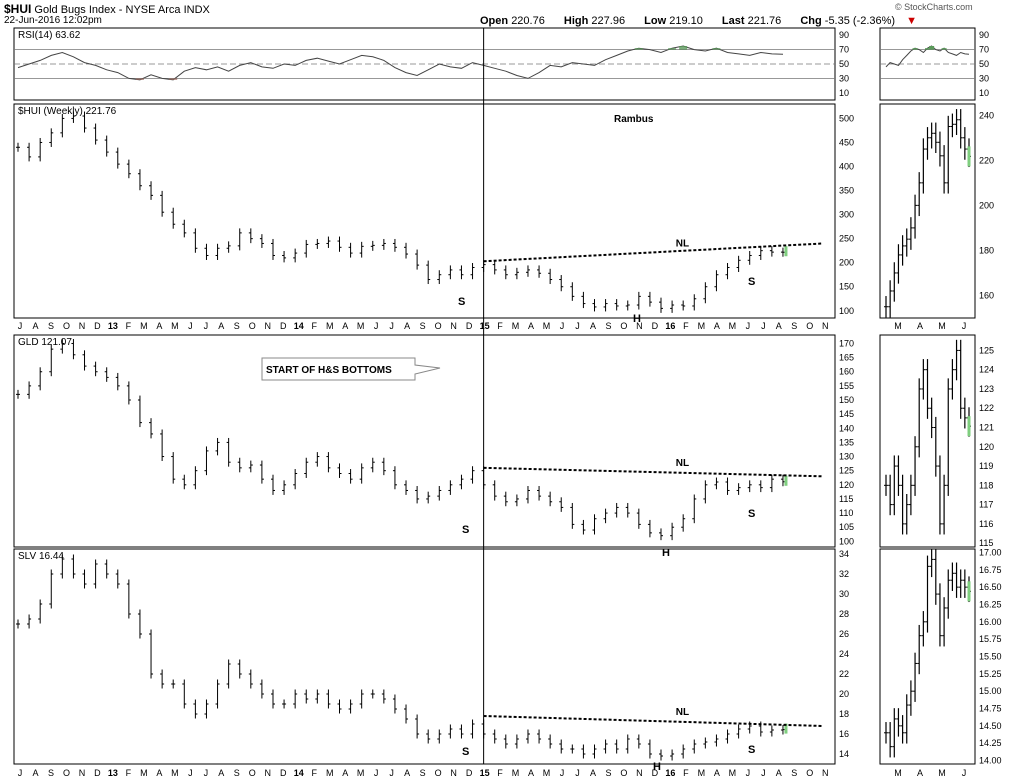 This screenshot has height=780, width=1024. I want to click on zoom-gld-tick-label: 123, so click(986, 389).